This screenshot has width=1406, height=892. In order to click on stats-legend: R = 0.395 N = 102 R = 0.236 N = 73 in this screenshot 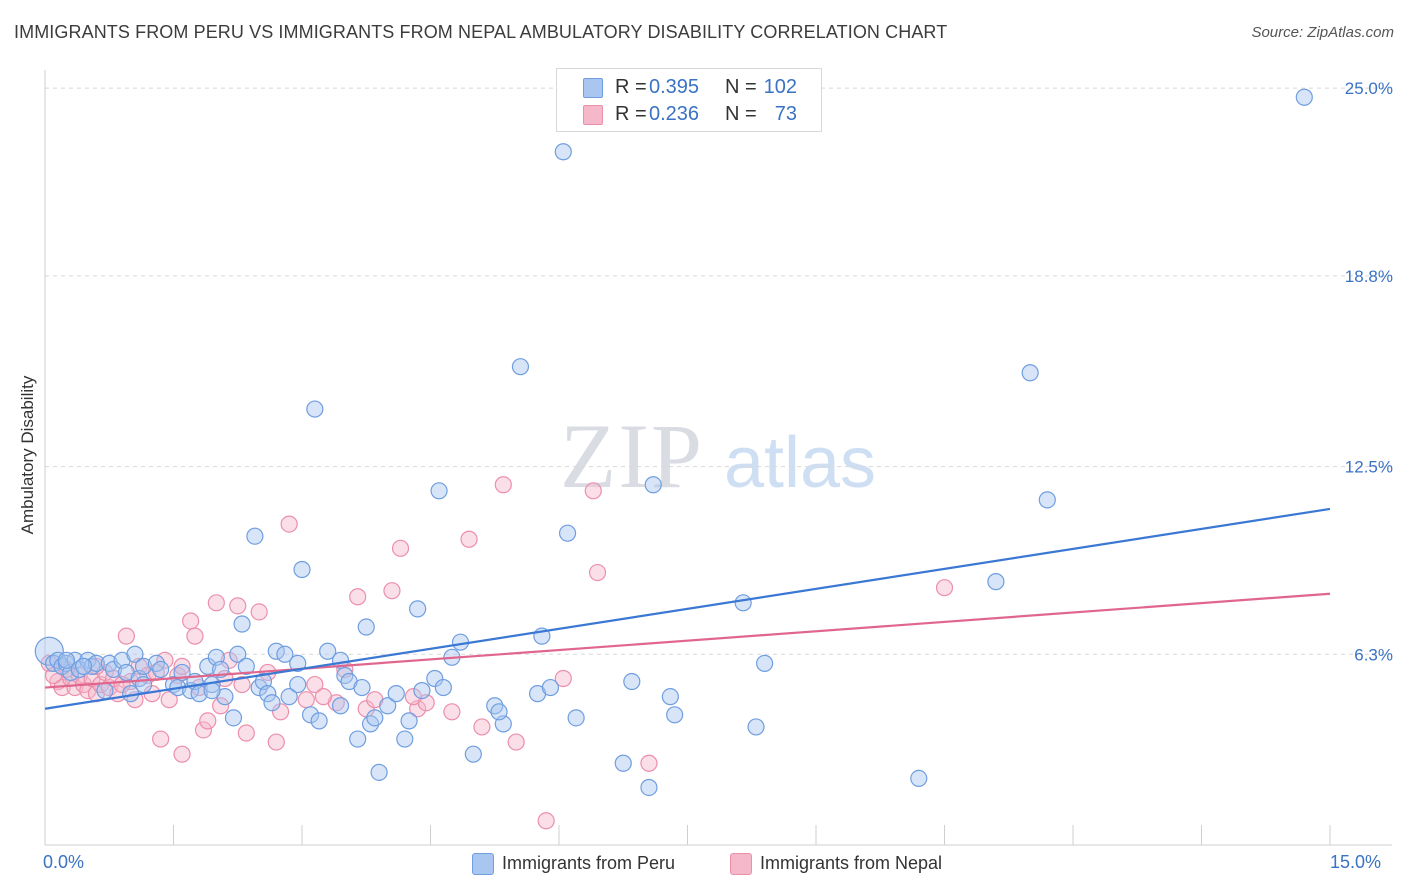, I will do `click(689, 100)`.